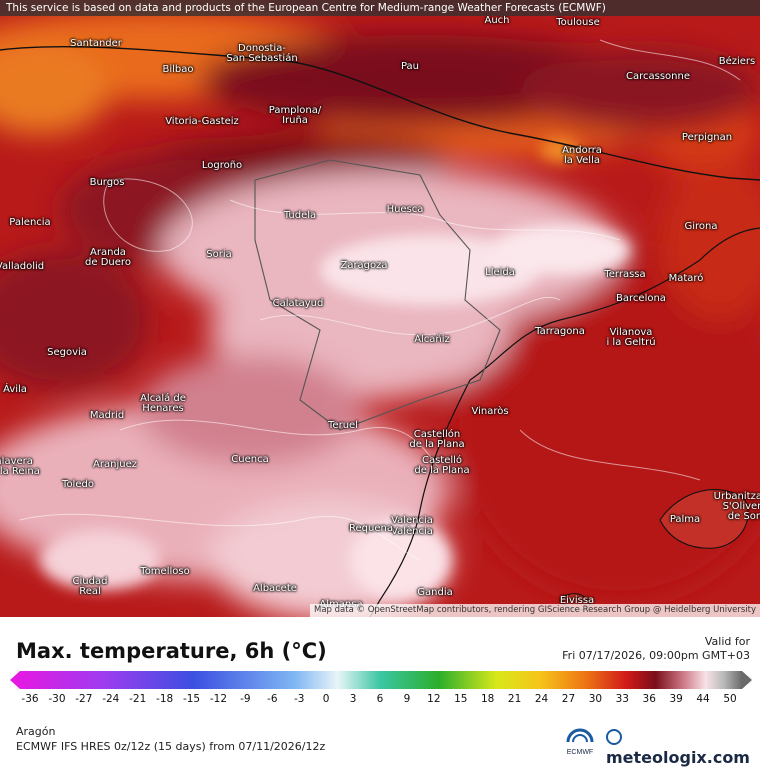  Describe the element at coordinates (299, 699) in the screenshot. I see `scale-tick-label: -3` at that location.